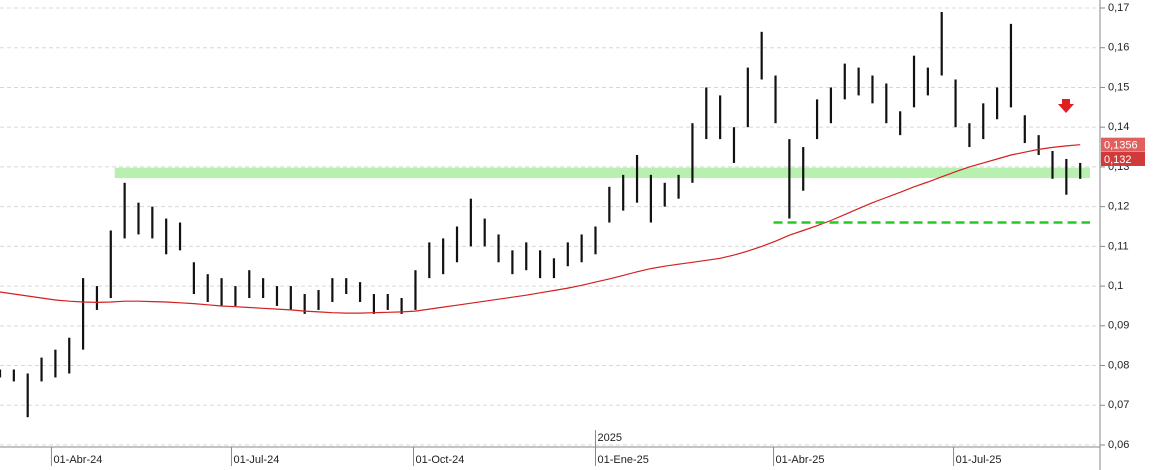 The height and width of the screenshot is (470, 1158). Describe the element at coordinates (256, 460) in the screenshot. I see `x-tick-label: 01-Jul-24` at that location.